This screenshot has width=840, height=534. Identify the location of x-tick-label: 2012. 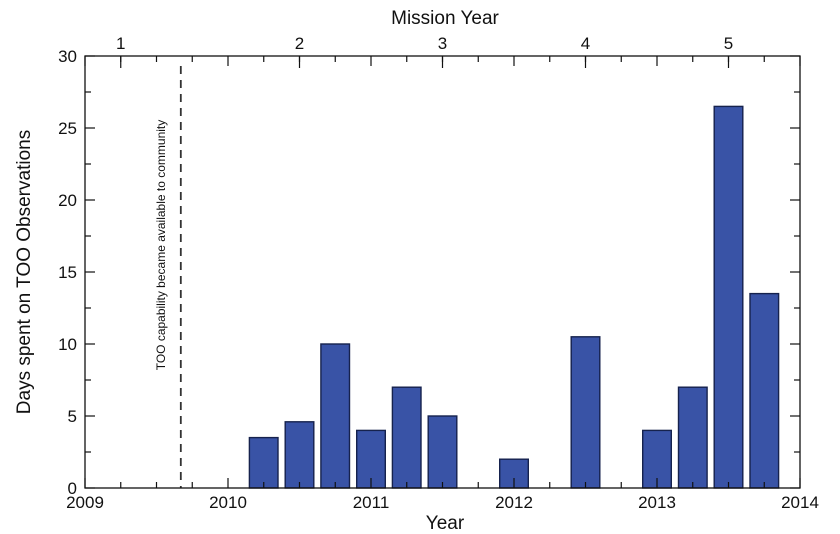
(514, 502).